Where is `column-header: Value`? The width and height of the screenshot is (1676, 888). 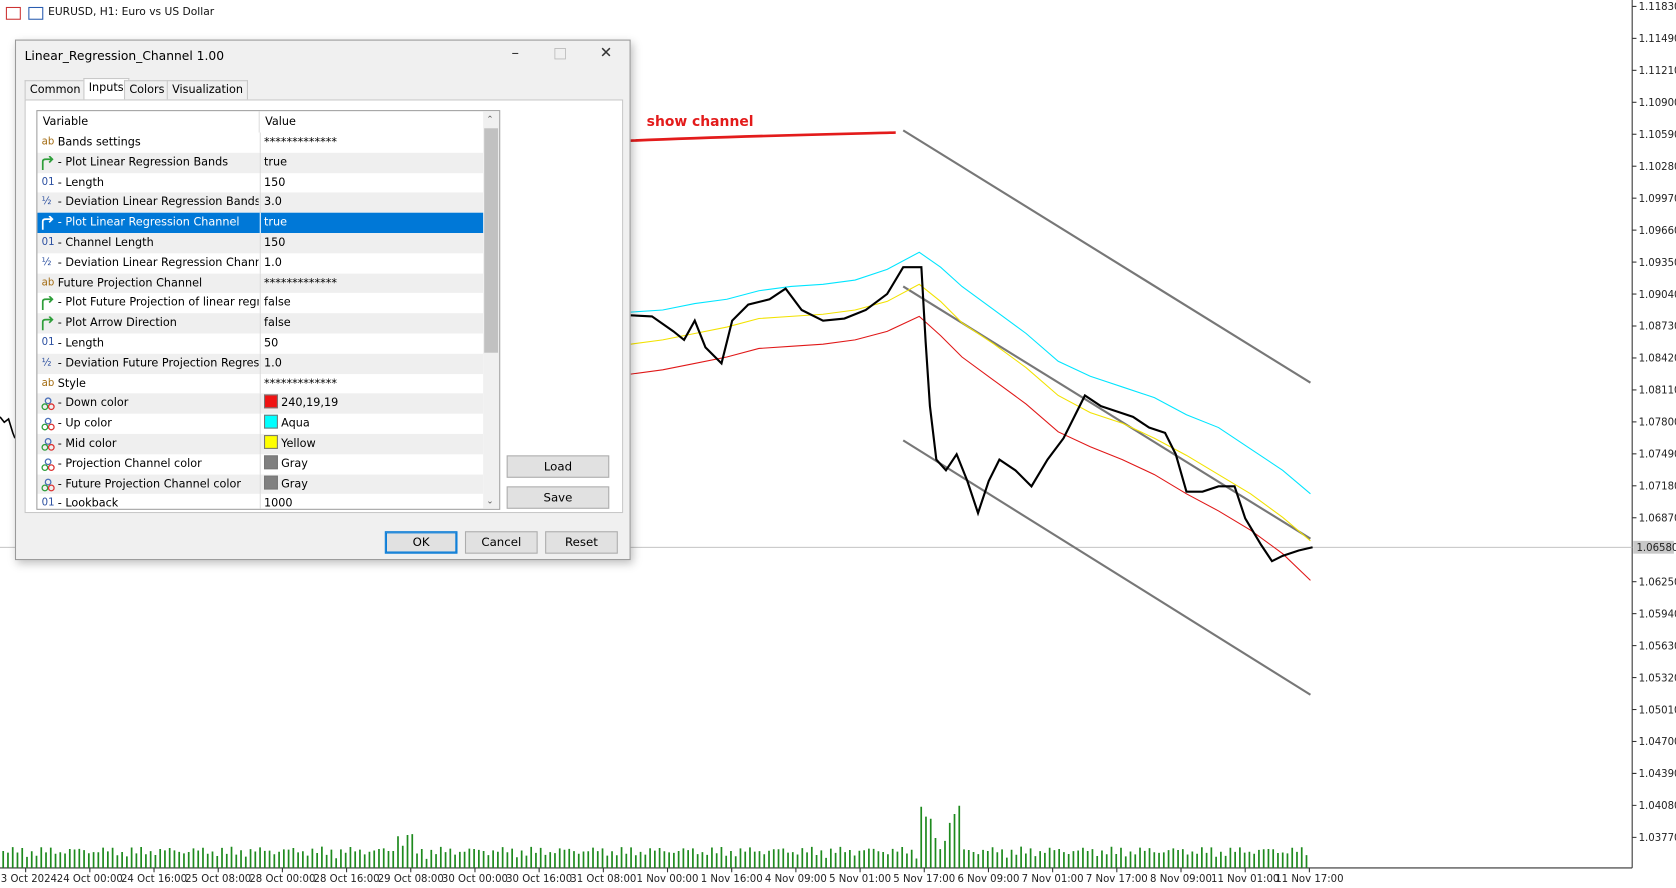 column-header: Value is located at coordinates (280, 122).